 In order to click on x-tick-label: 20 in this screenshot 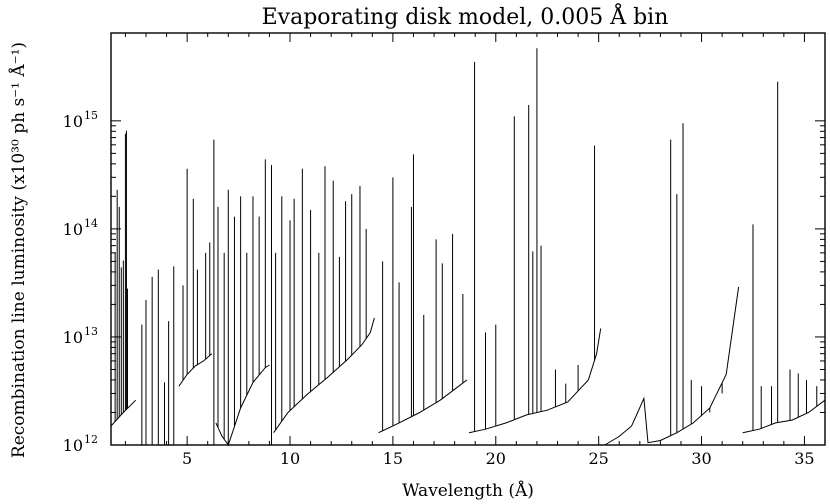, I will do `click(496, 458)`.